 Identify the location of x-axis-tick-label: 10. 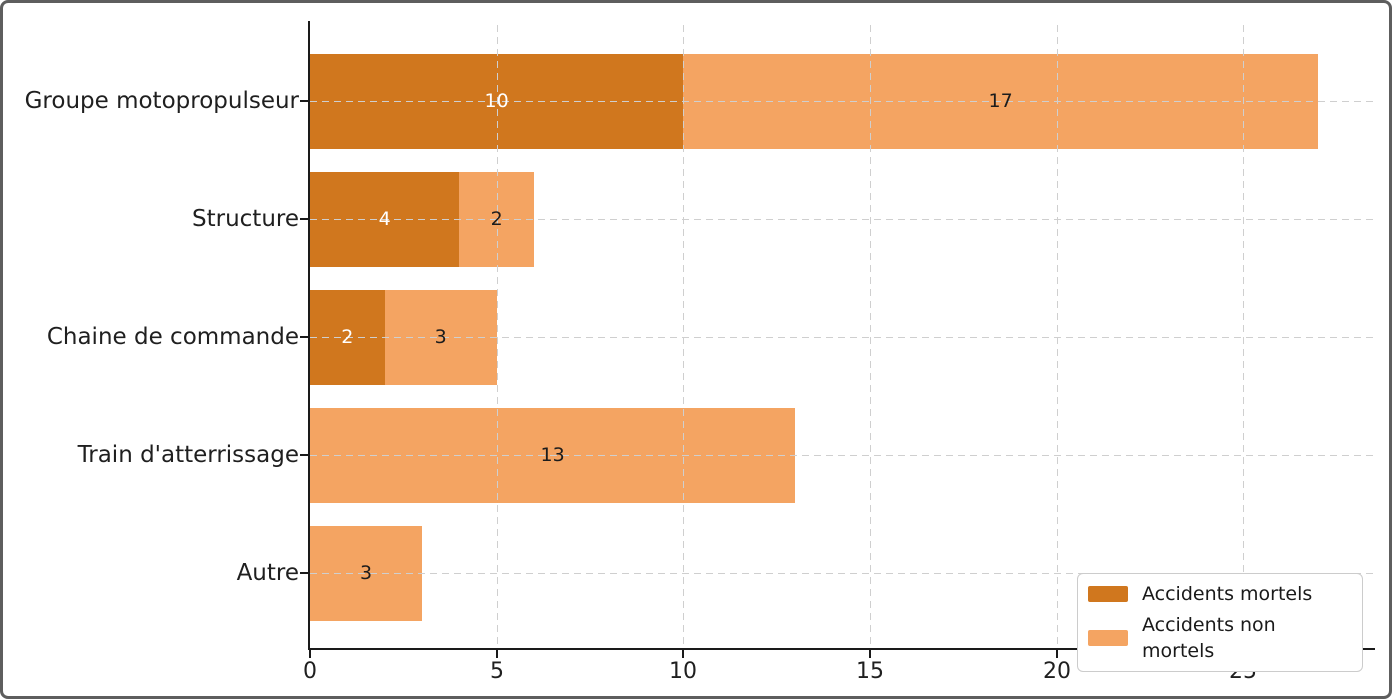
(683, 671).